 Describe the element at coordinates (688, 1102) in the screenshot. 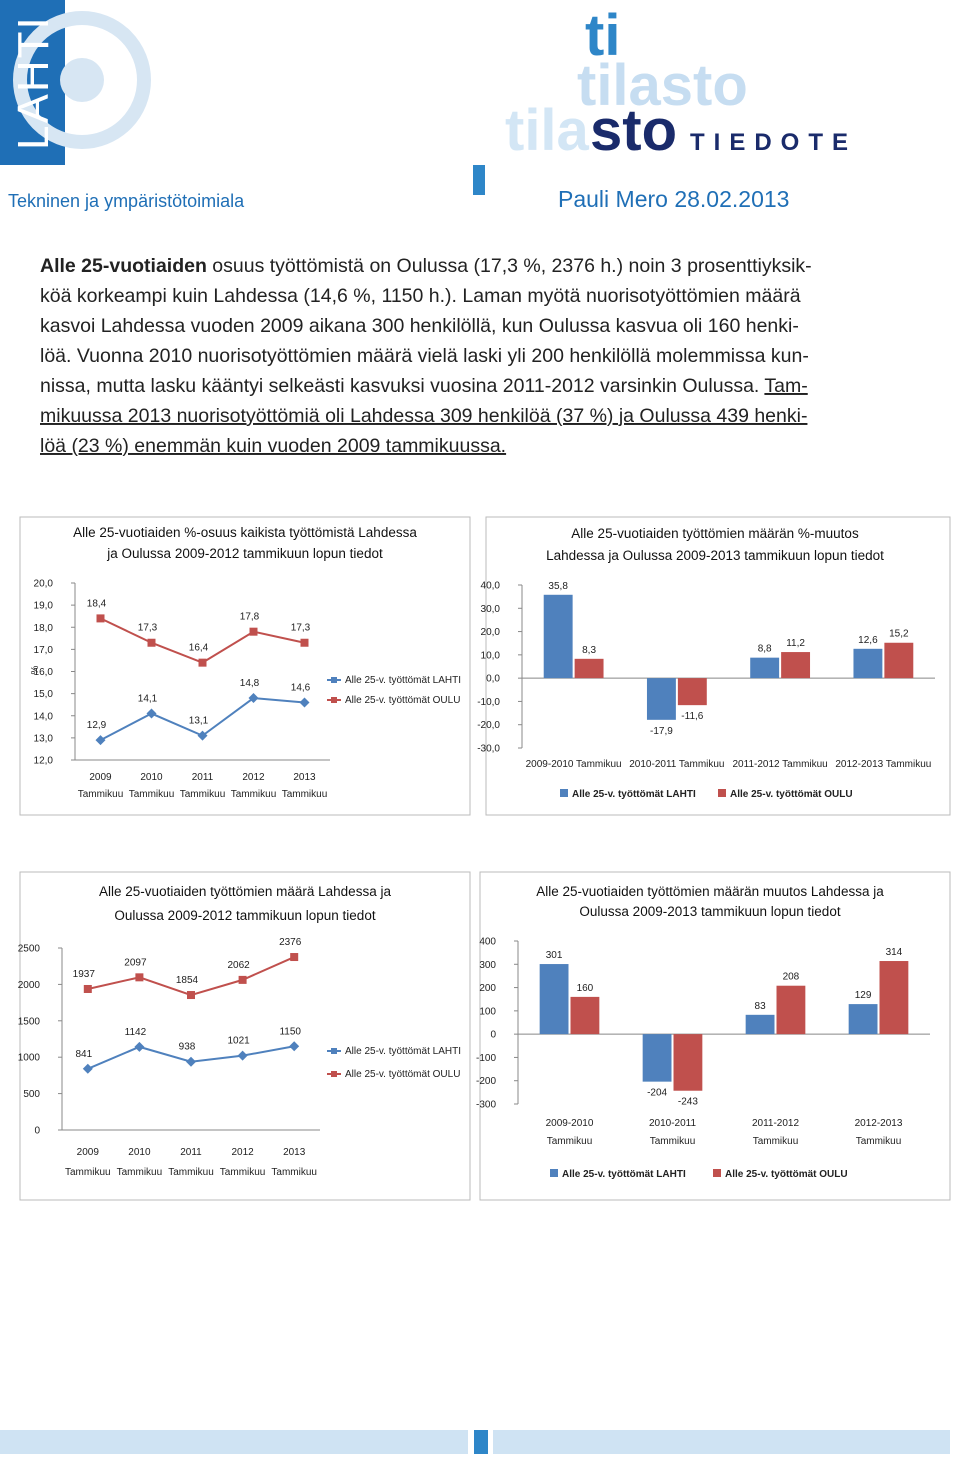

I see `data-label: -243` at that location.